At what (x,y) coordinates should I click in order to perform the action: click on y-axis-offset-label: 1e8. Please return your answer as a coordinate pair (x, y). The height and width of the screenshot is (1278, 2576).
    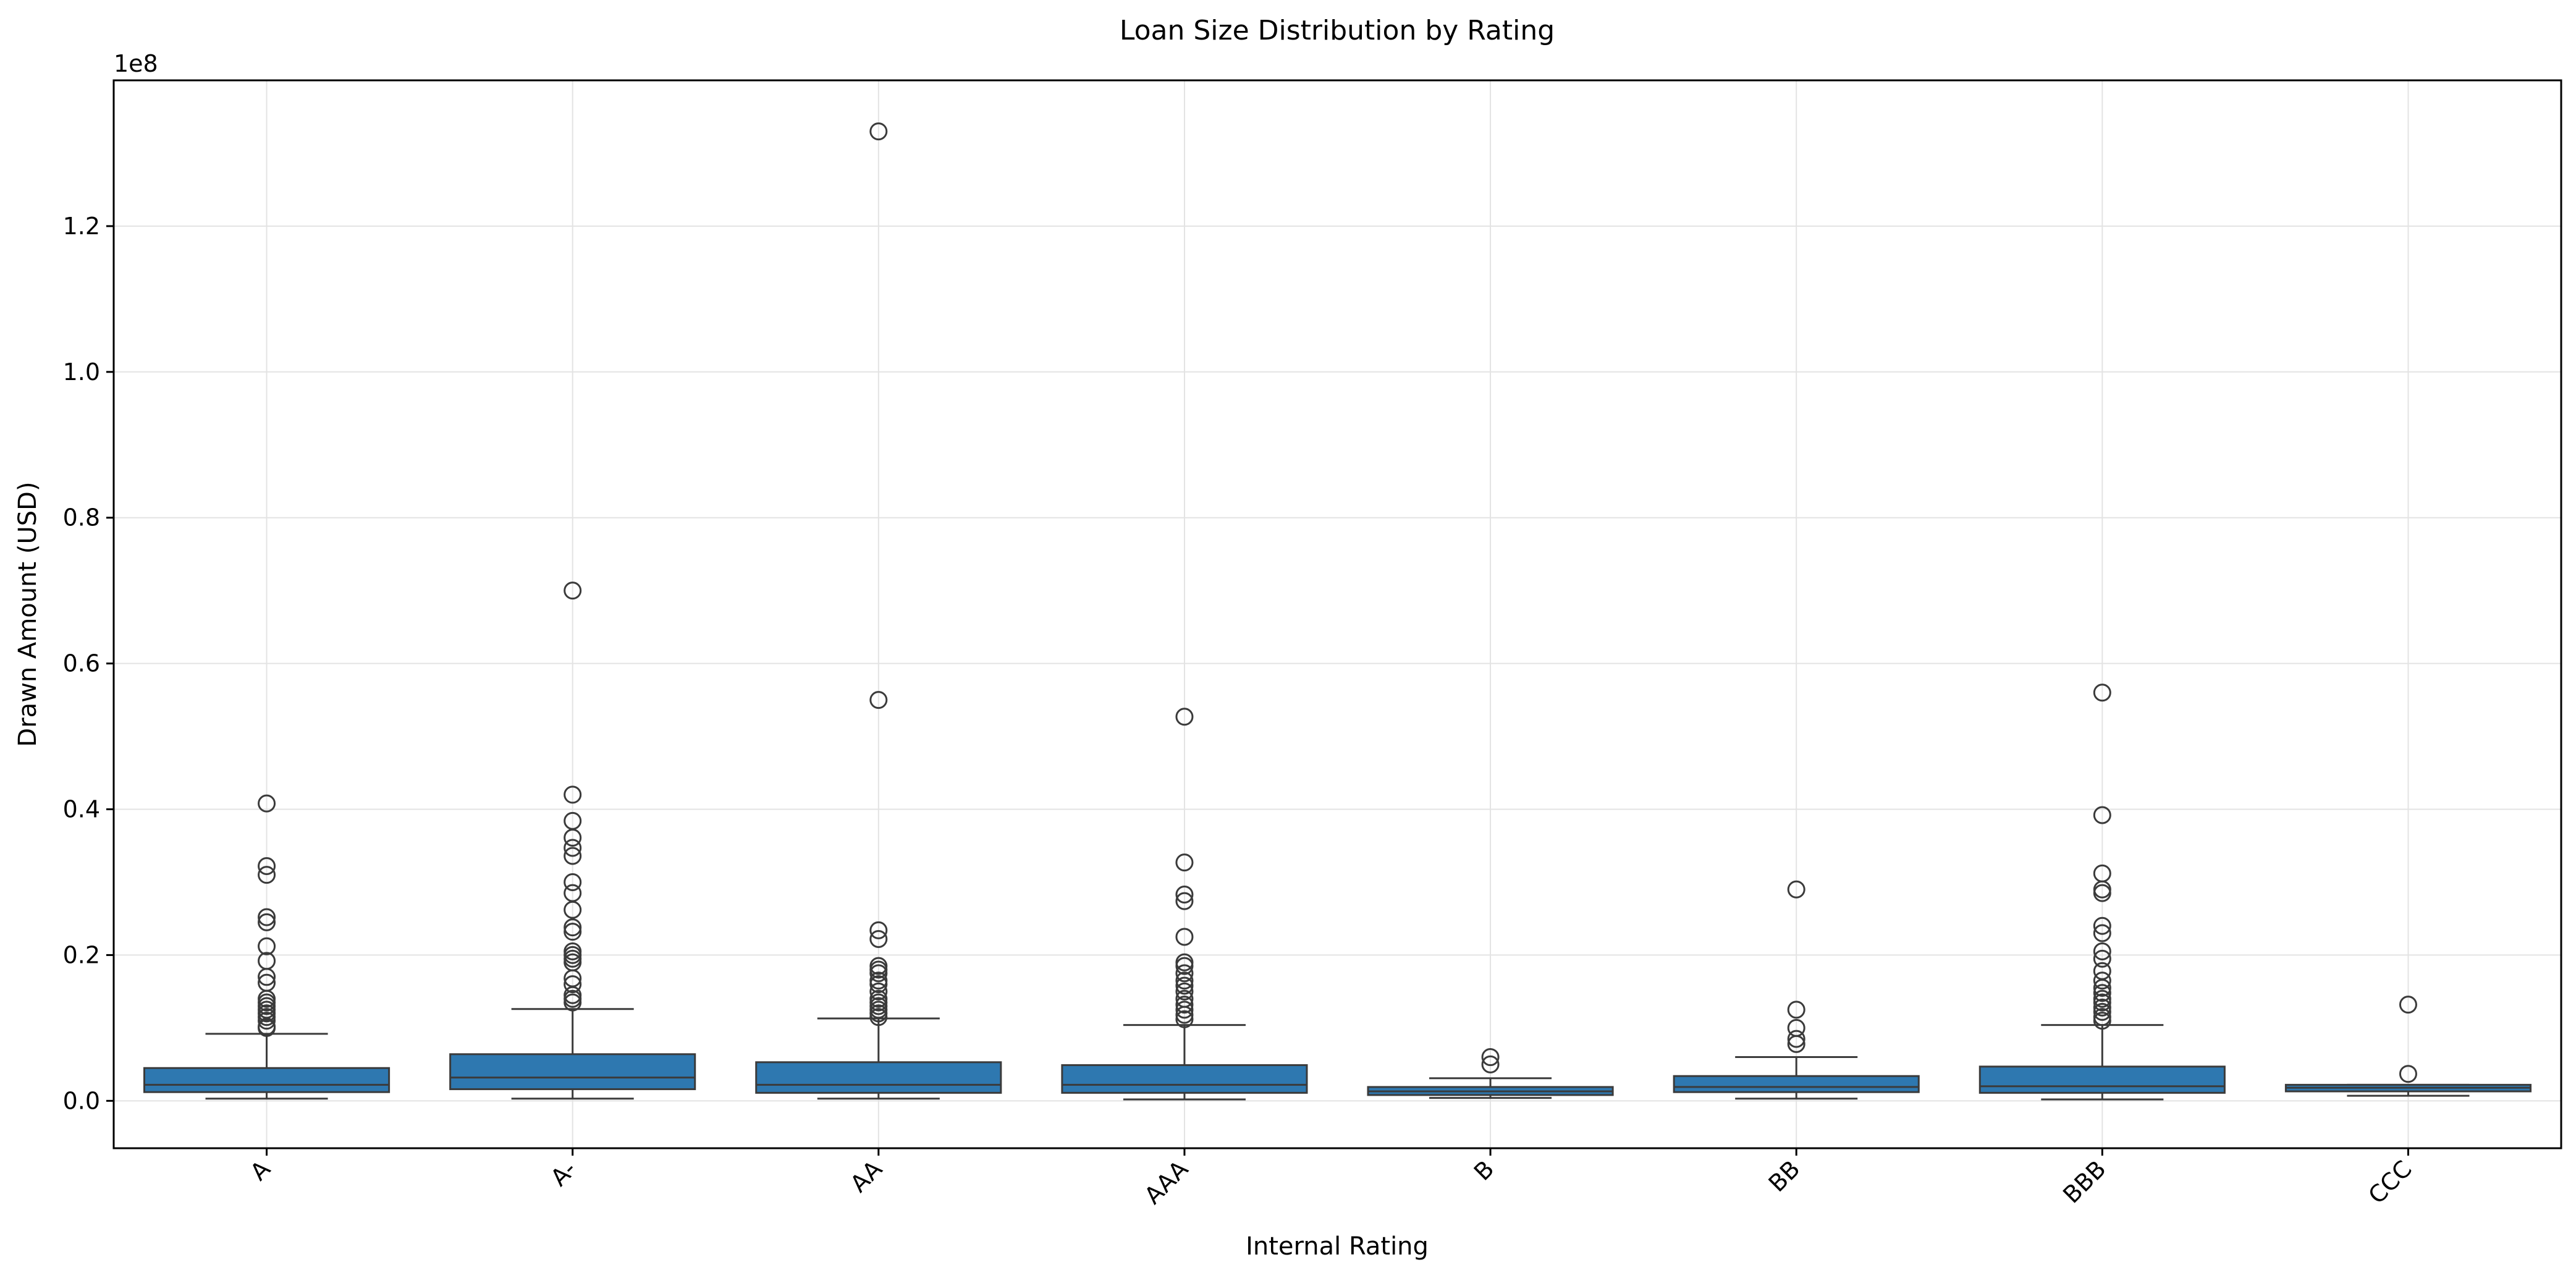
    Looking at the image, I should click on (136, 63).